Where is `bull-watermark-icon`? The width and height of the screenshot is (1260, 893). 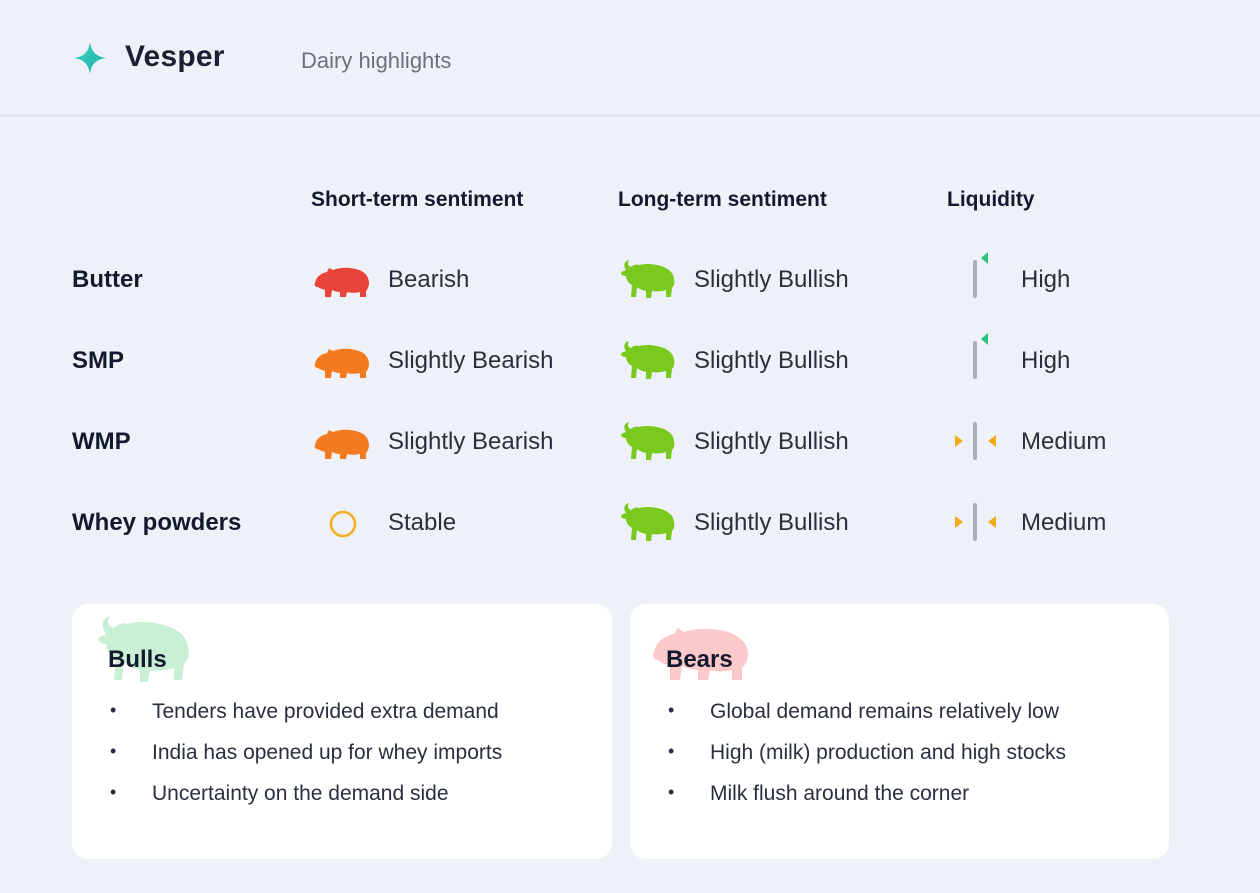 bull-watermark-icon is located at coordinates (143, 649).